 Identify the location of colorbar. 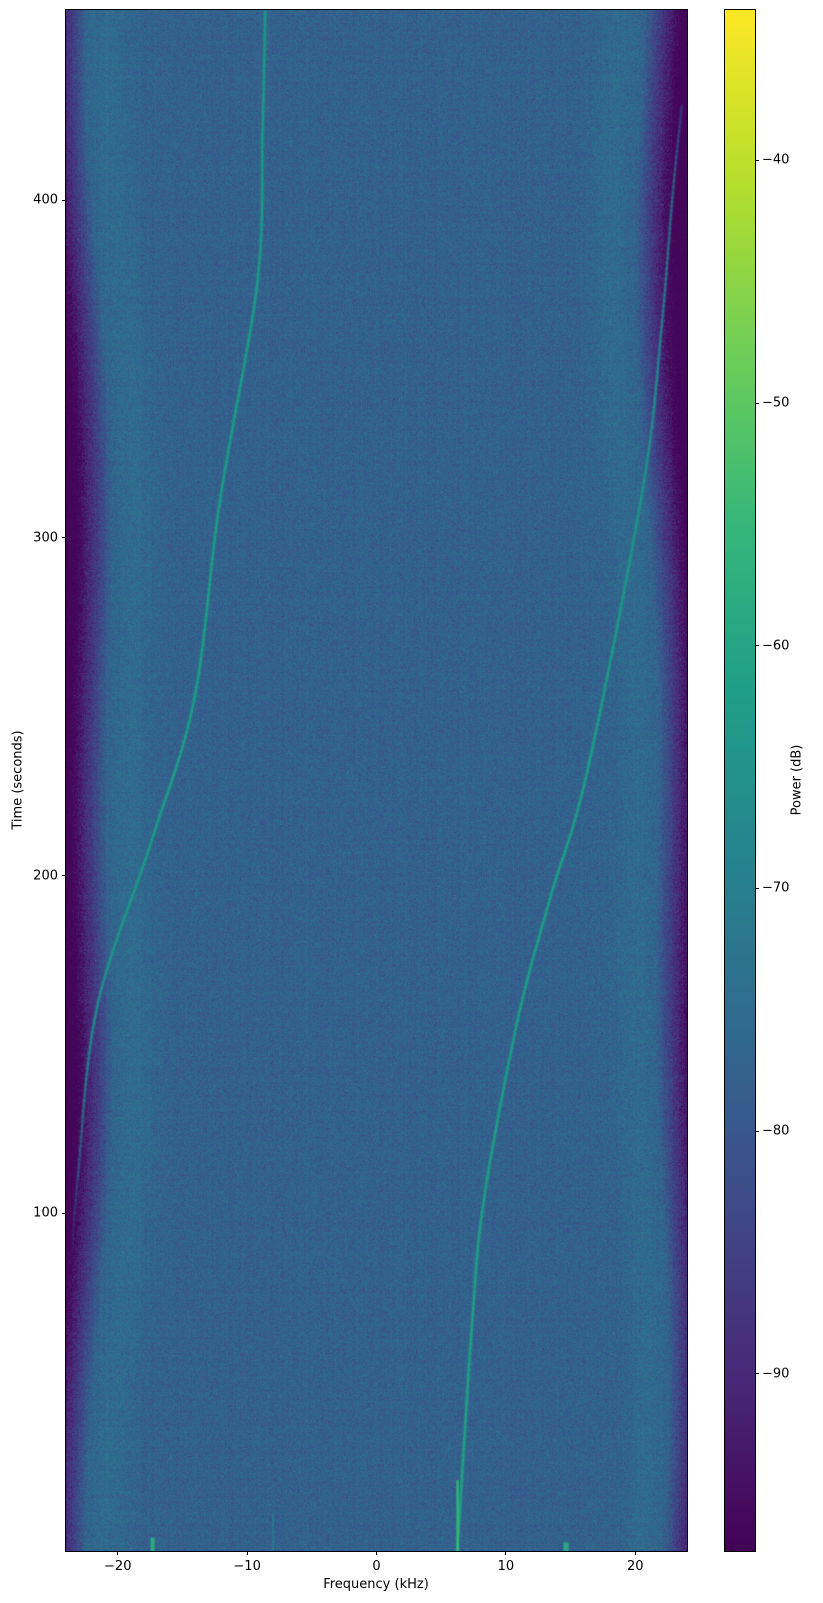
(740, 780).